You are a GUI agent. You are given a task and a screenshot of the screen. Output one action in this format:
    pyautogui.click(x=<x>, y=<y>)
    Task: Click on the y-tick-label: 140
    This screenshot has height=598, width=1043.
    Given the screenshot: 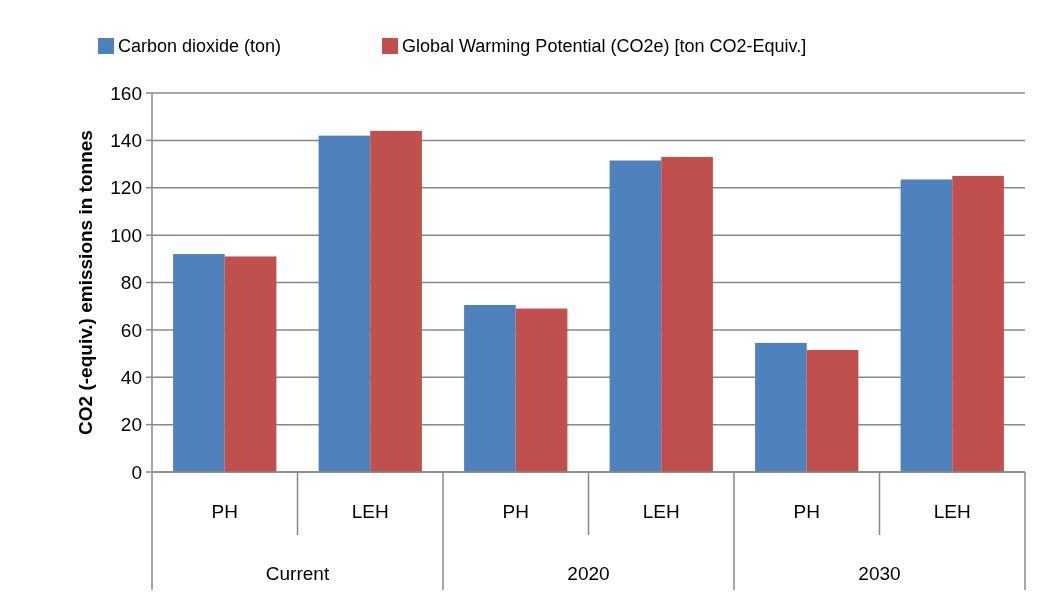 What is the action you would take?
    pyautogui.click(x=126, y=141)
    